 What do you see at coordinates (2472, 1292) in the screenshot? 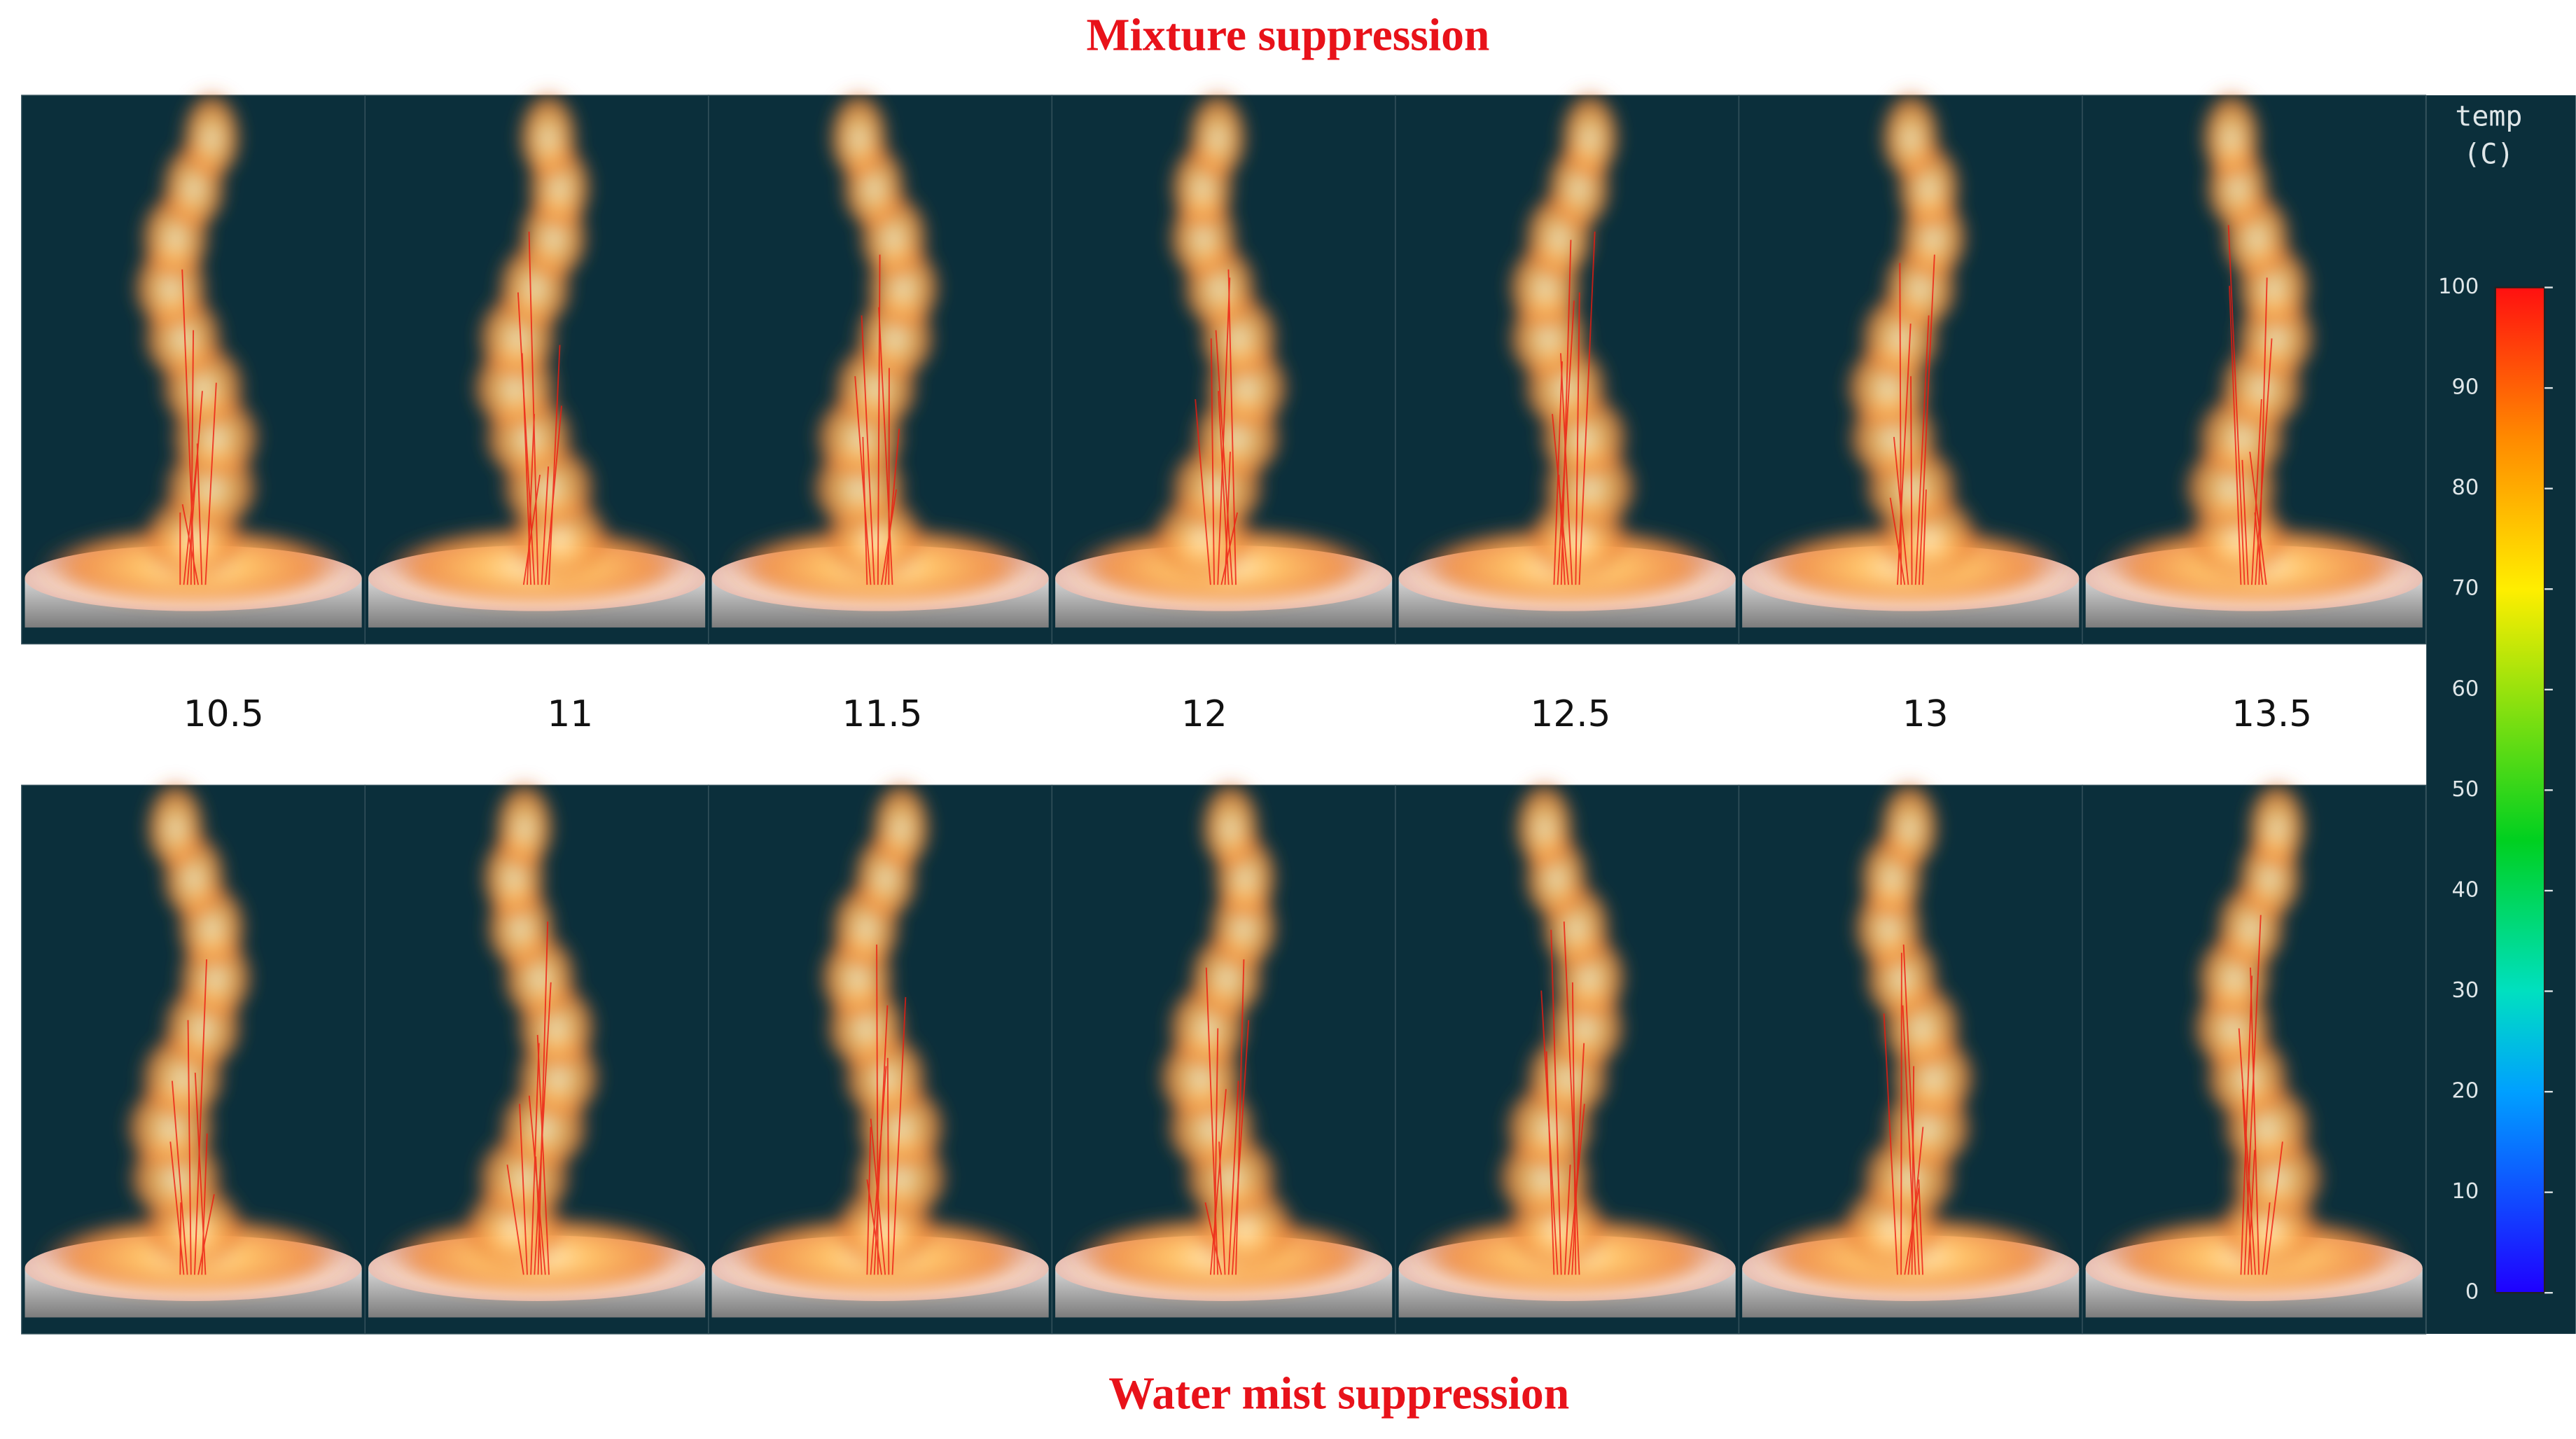
I see `colorbar-tick-label: 0` at bounding box center [2472, 1292].